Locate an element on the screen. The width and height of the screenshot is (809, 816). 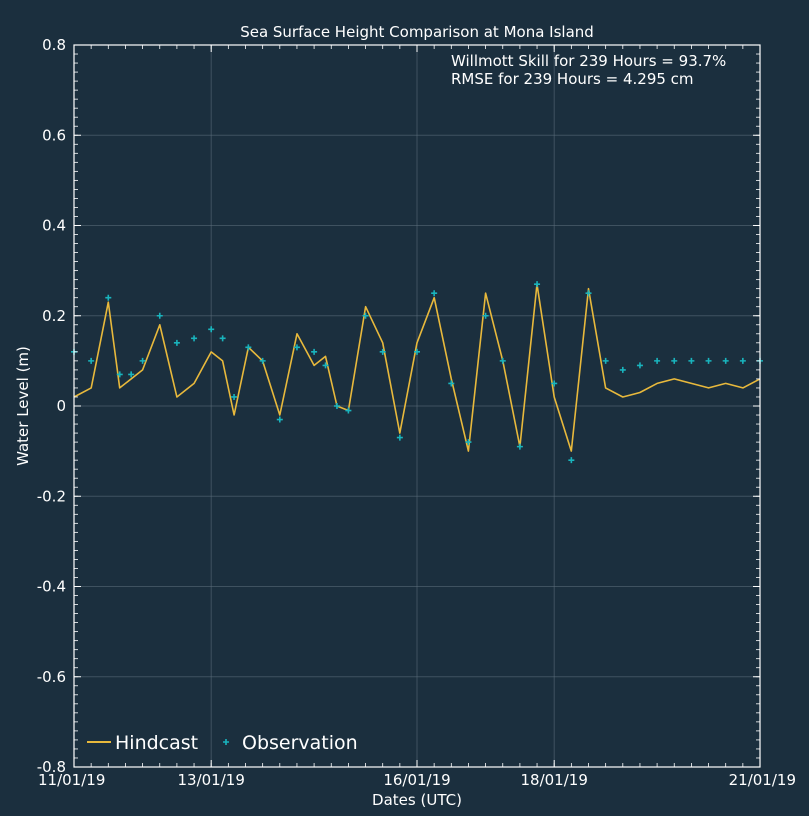
x-tick-label: 13/01/19 is located at coordinates (211, 780).